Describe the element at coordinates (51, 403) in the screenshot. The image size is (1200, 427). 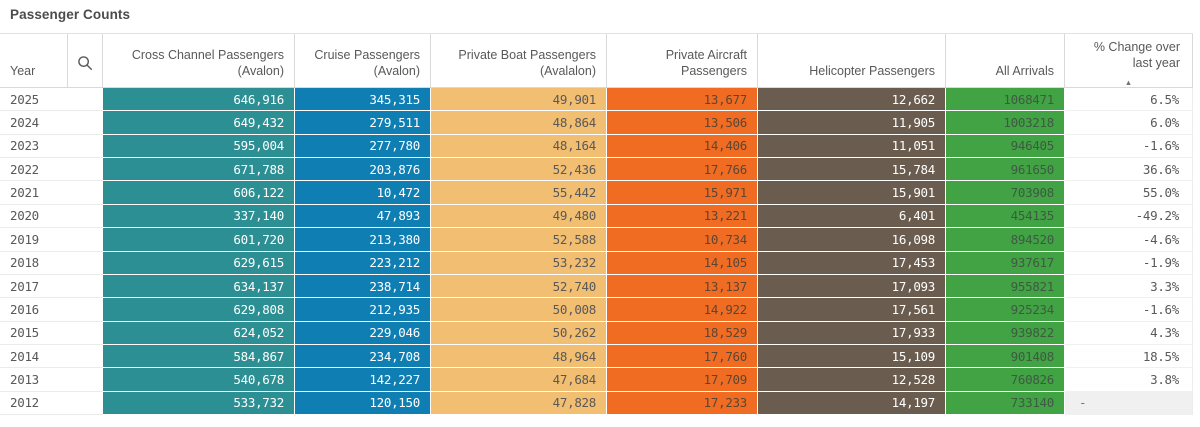
I see `year-cell: 2012` at that location.